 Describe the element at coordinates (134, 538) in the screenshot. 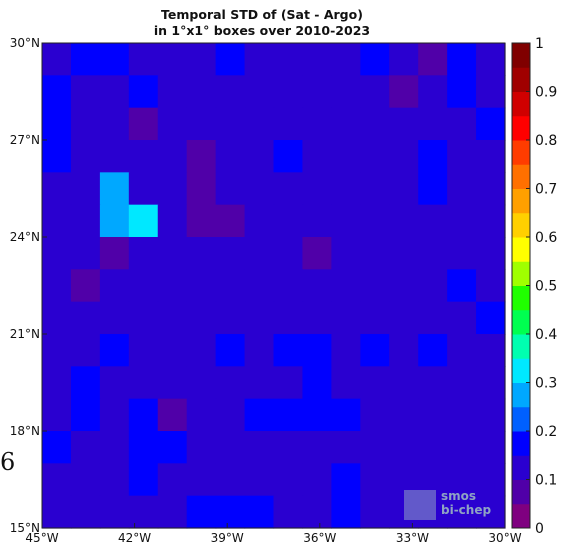

I see `x-tick-label: 42°W` at that location.